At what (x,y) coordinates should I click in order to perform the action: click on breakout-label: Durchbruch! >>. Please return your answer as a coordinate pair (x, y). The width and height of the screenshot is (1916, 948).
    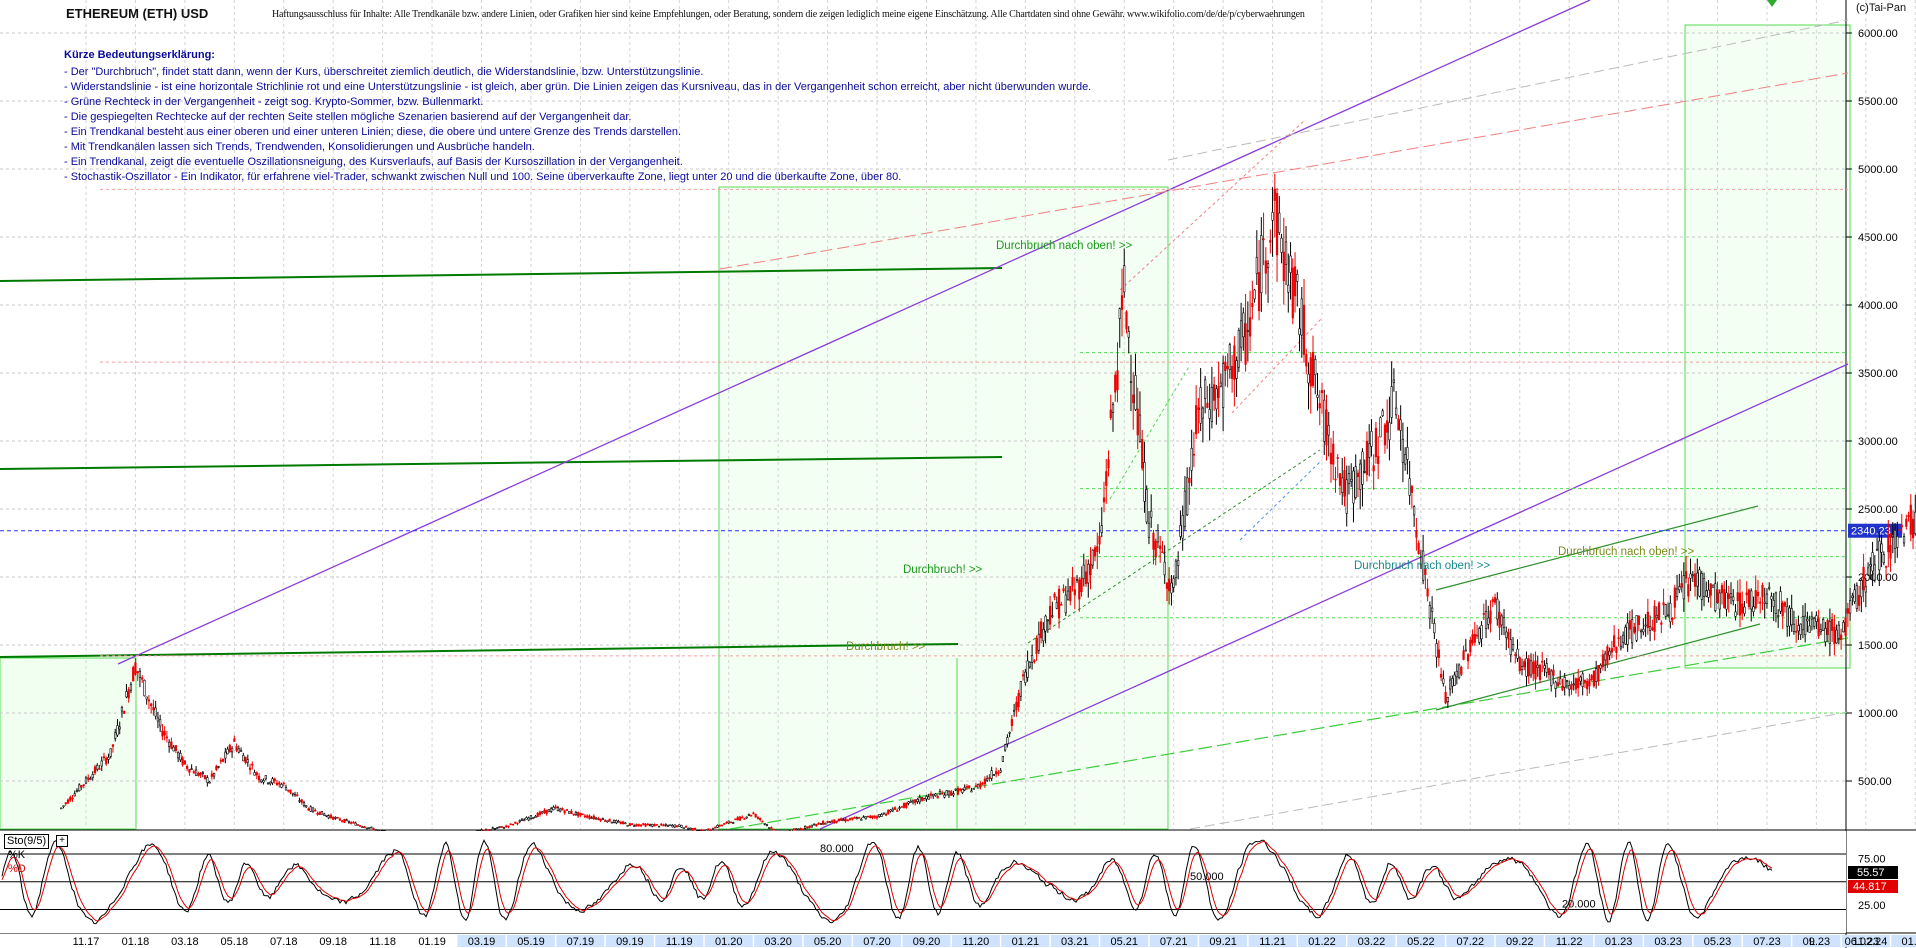
    Looking at the image, I should click on (886, 647).